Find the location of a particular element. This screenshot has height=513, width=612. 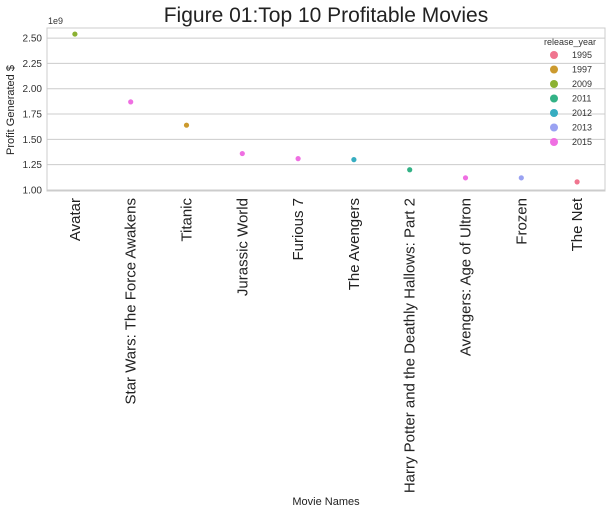

legend-label: 1997 is located at coordinates (582, 70).